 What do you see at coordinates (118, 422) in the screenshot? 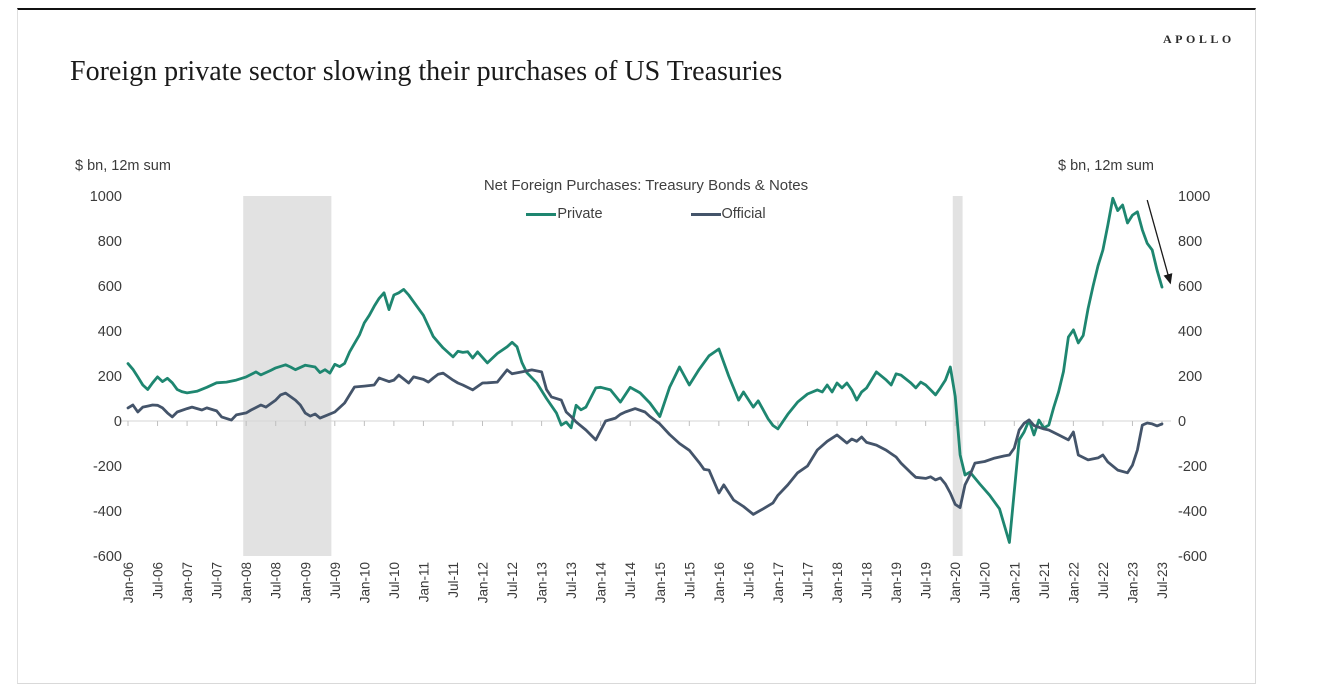
I see `y-tick-label-left: 0` at bounding box center [118, 422].